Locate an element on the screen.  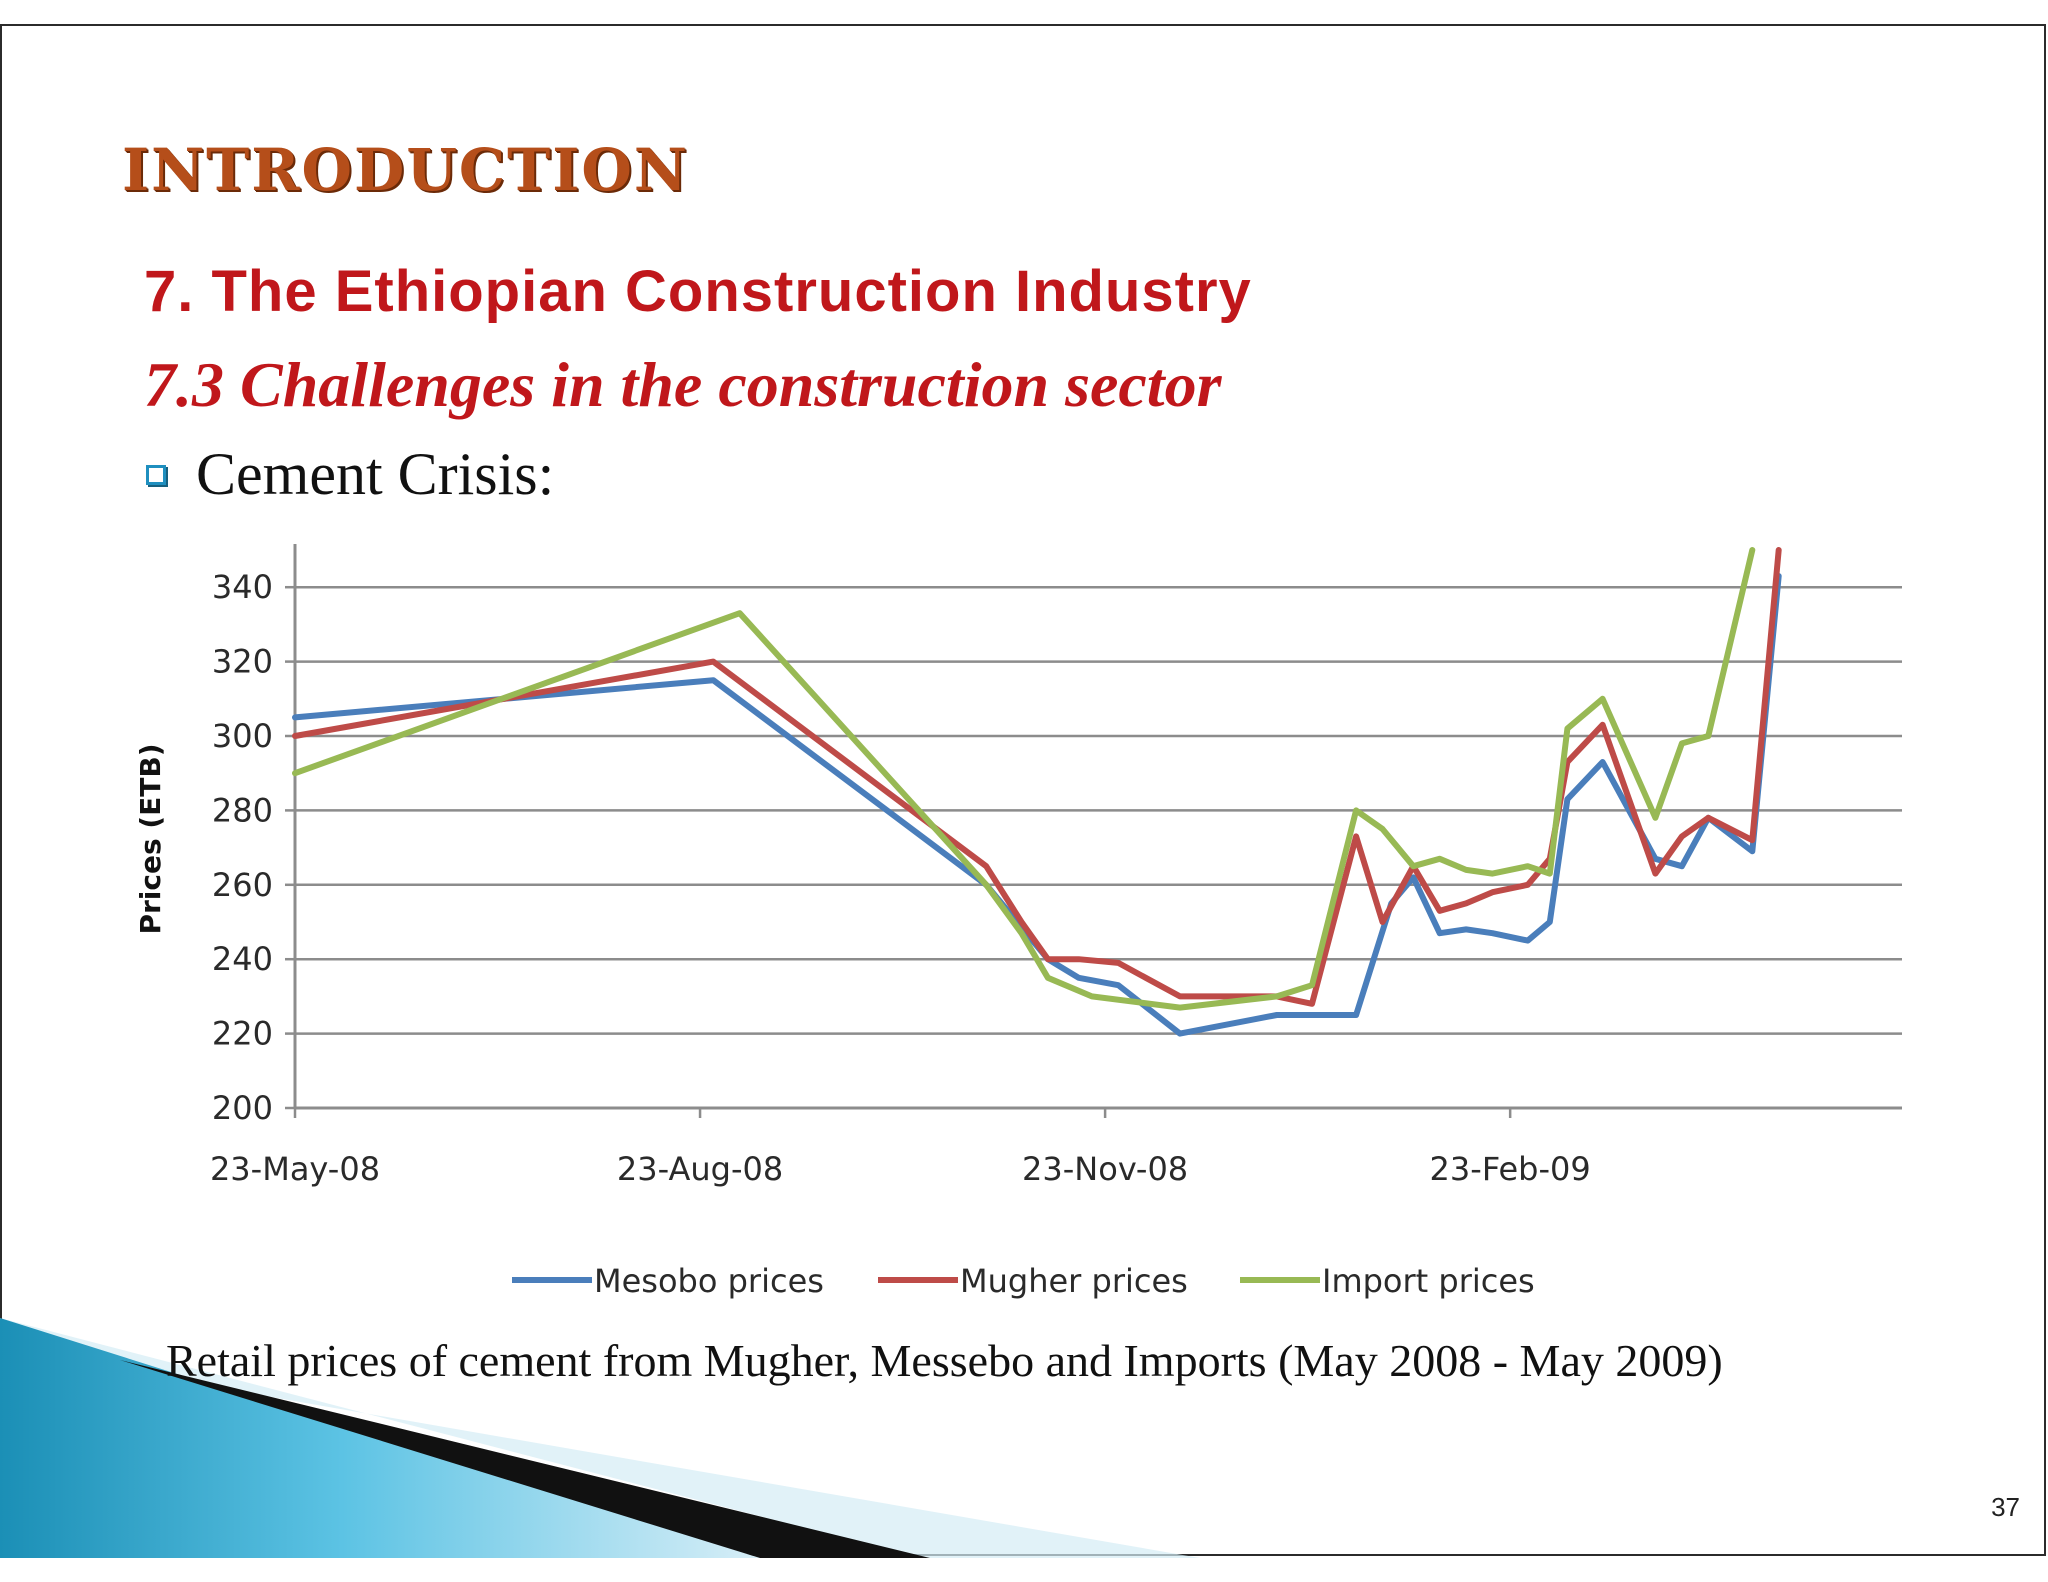
legend-label: Mugher prices is located at coordinates (1074, 1281).